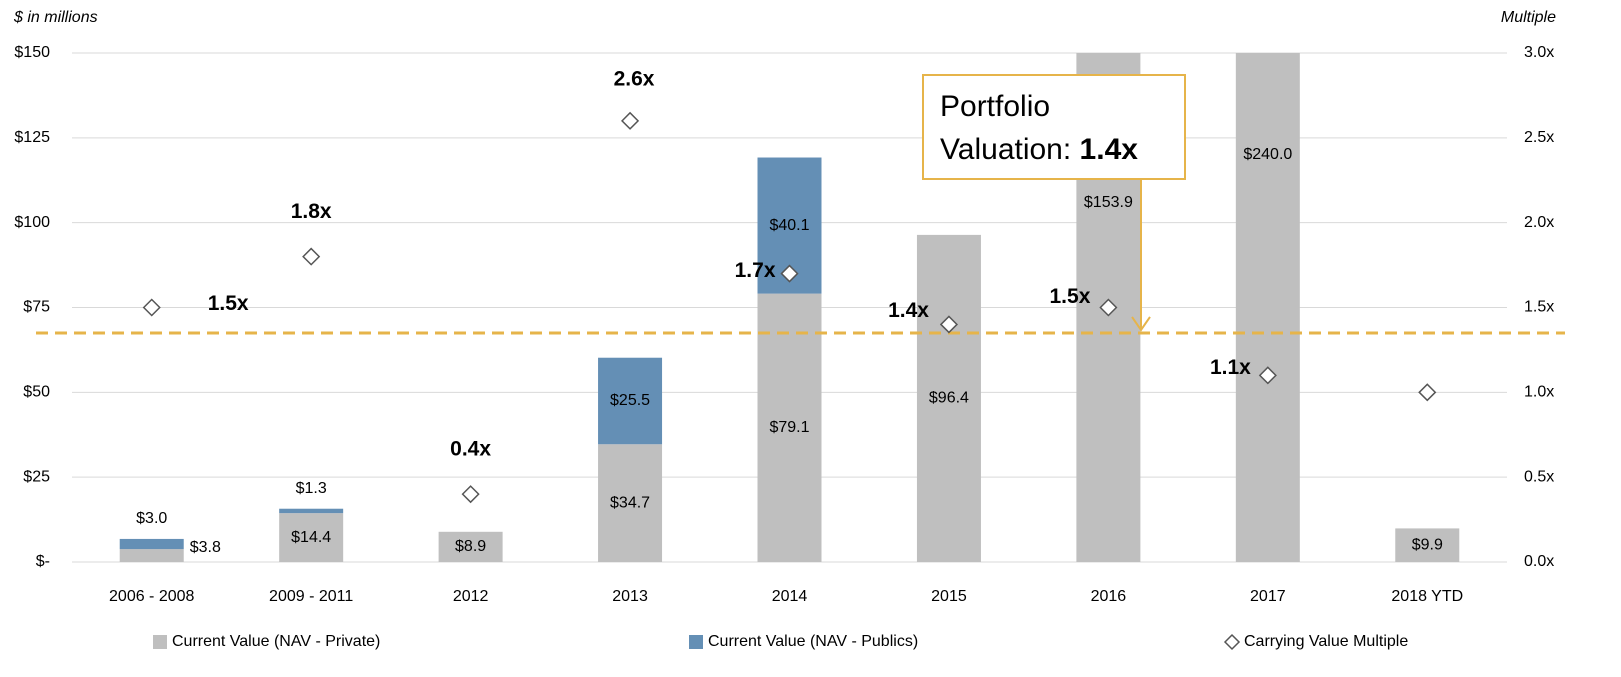  What do you see at coordinates (1268, 596) in the screenshot?
I see `x-tick-label: 2017` at bounding box center [1268, 596].